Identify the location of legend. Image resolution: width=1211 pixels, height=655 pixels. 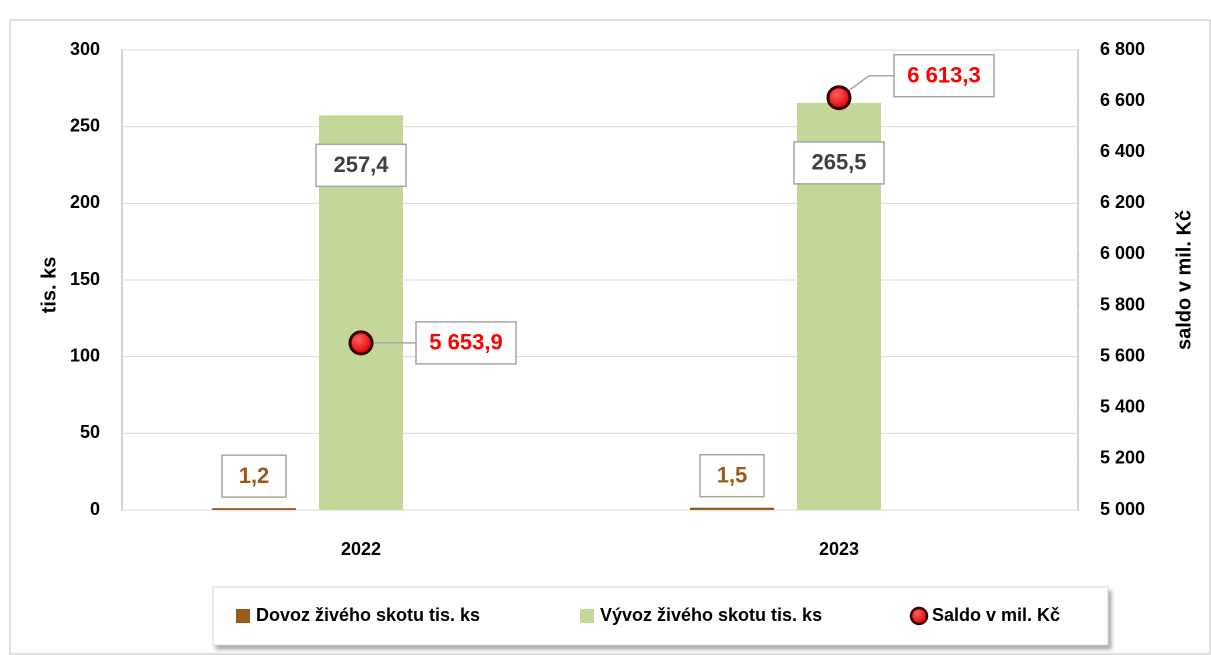
(660, 616).